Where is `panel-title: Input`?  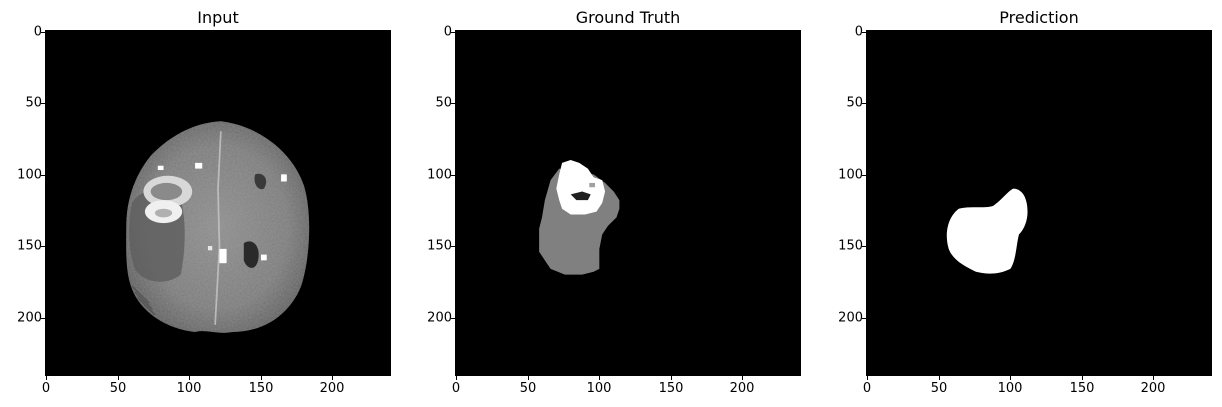 panel-title: Input is located at coordinates (218, 17).